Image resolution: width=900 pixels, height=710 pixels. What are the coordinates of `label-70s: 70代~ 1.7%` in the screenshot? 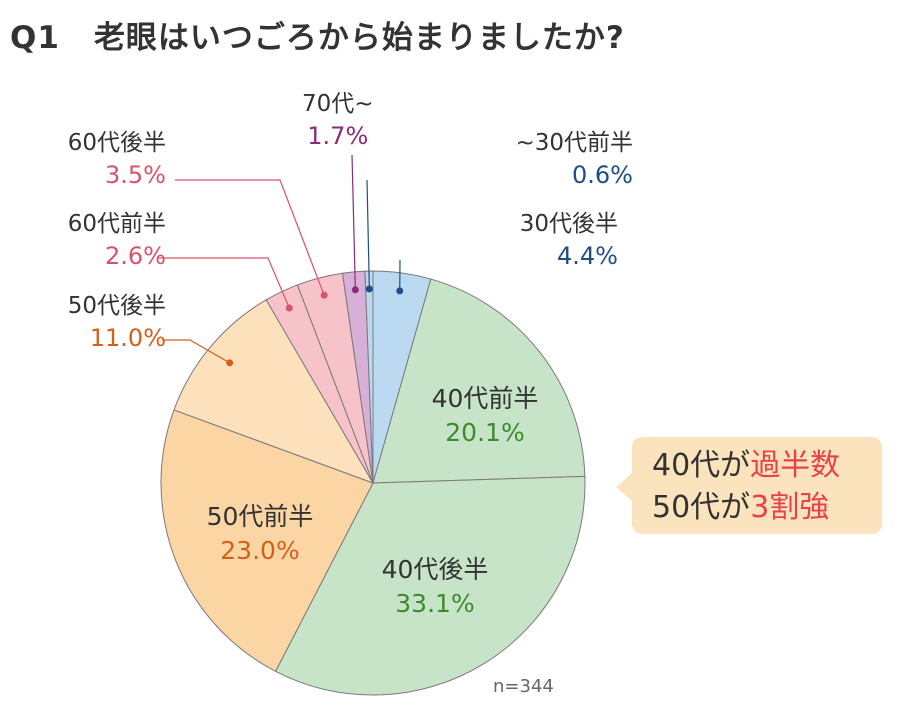 It's located at (338, 120).